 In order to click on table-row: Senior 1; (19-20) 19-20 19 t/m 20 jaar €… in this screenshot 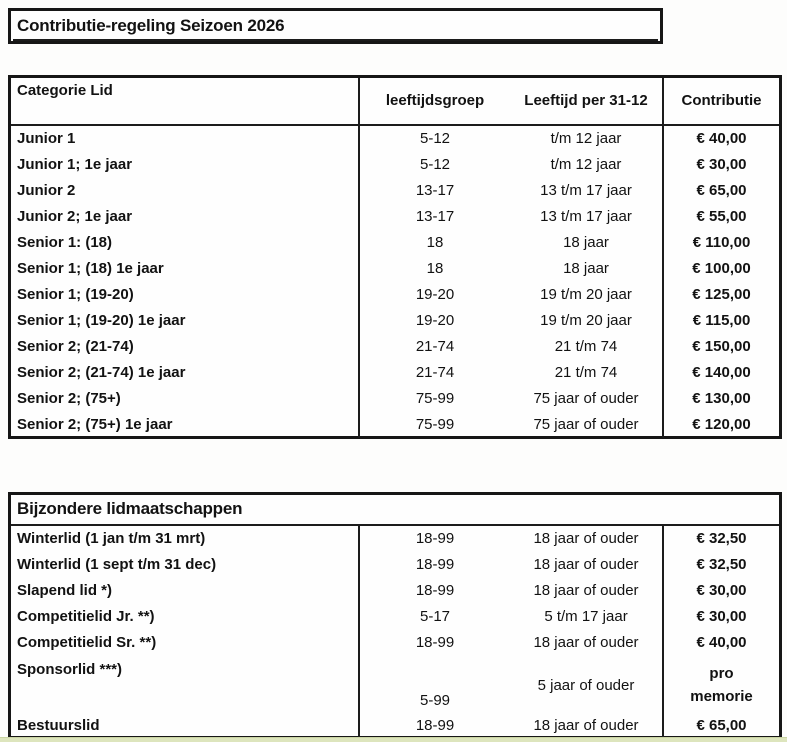, I will do `click(395, 295)`.